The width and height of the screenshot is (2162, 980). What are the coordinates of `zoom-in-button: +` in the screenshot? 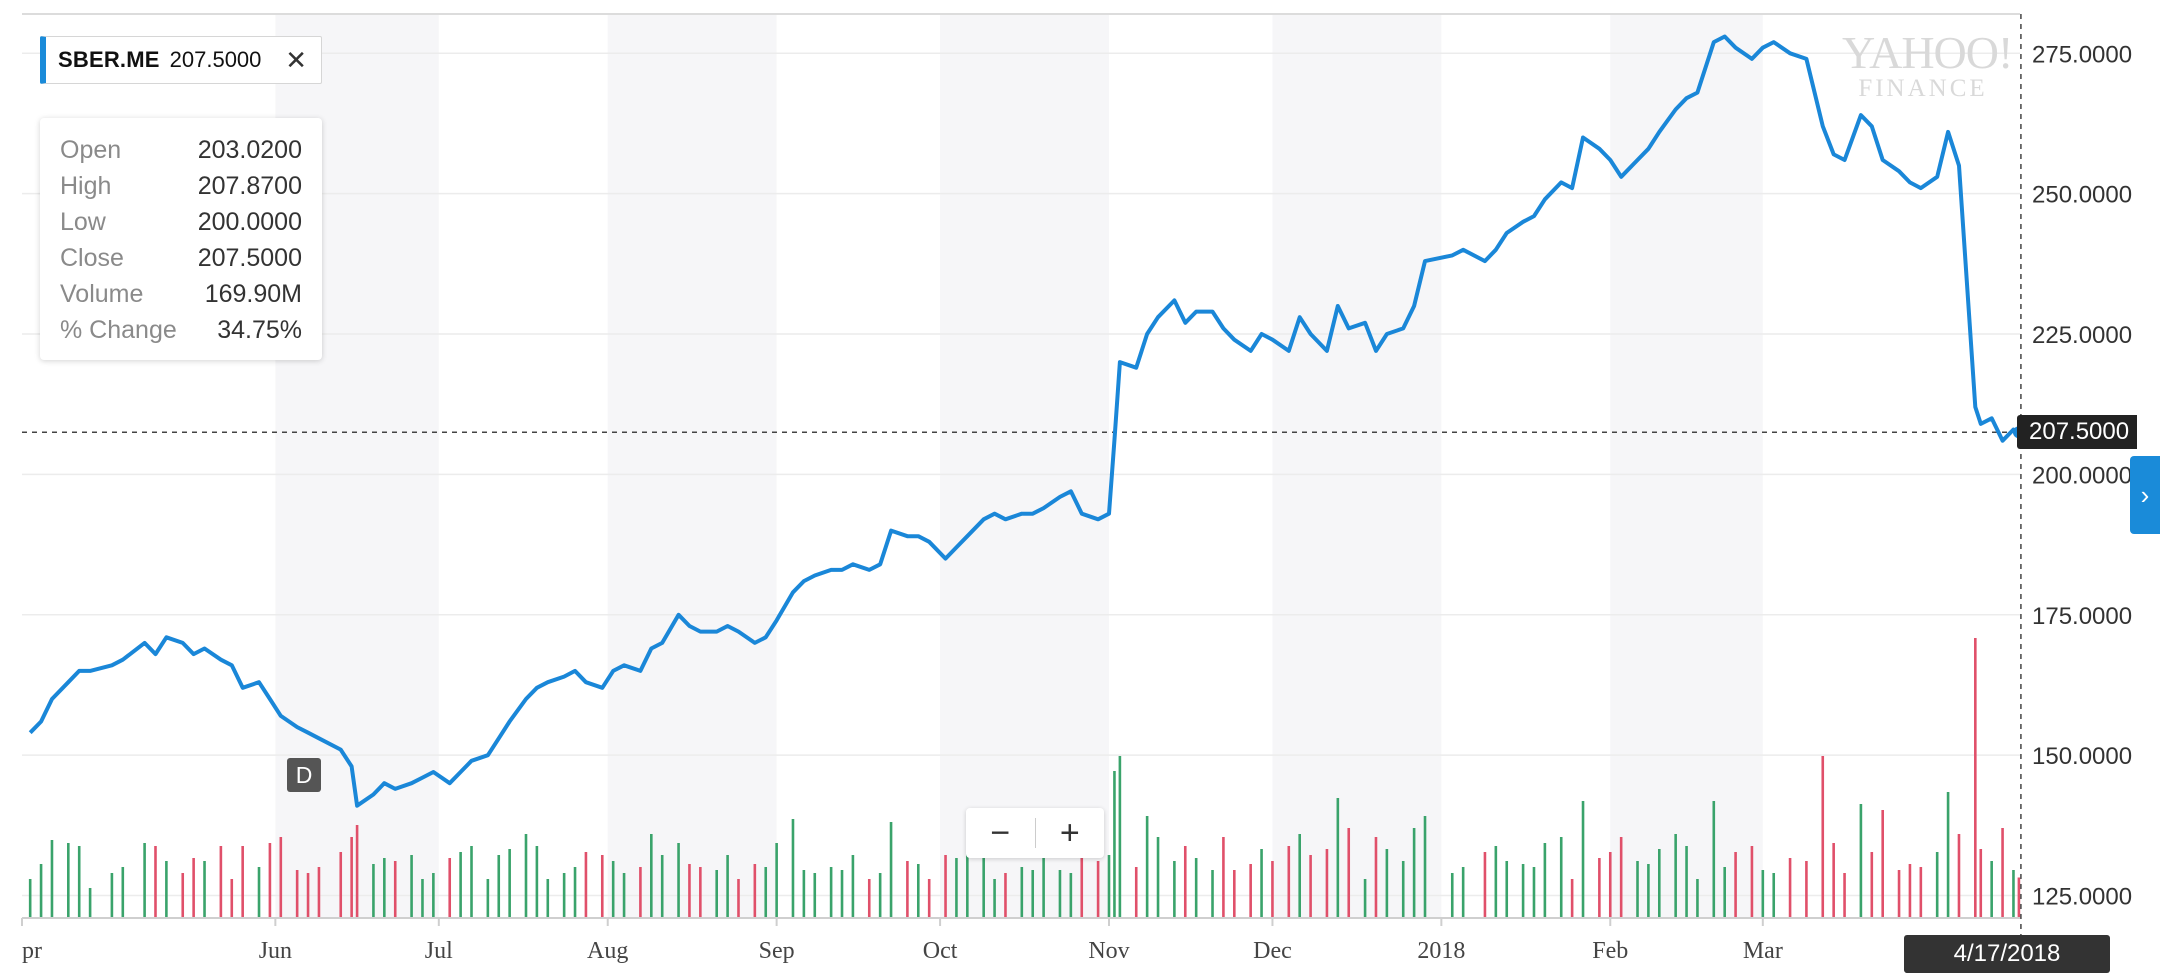 It's located at (1069, 833).